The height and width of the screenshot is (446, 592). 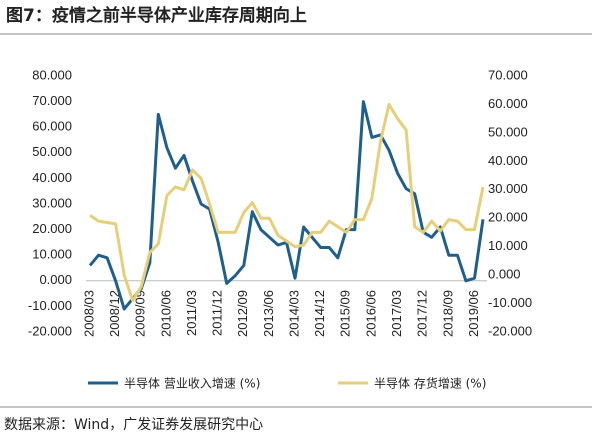 What do you see at coordinates (88, 313) in the screenshot?
I see `x-tick-label: 2008/03` at bounding box center [88, 313].